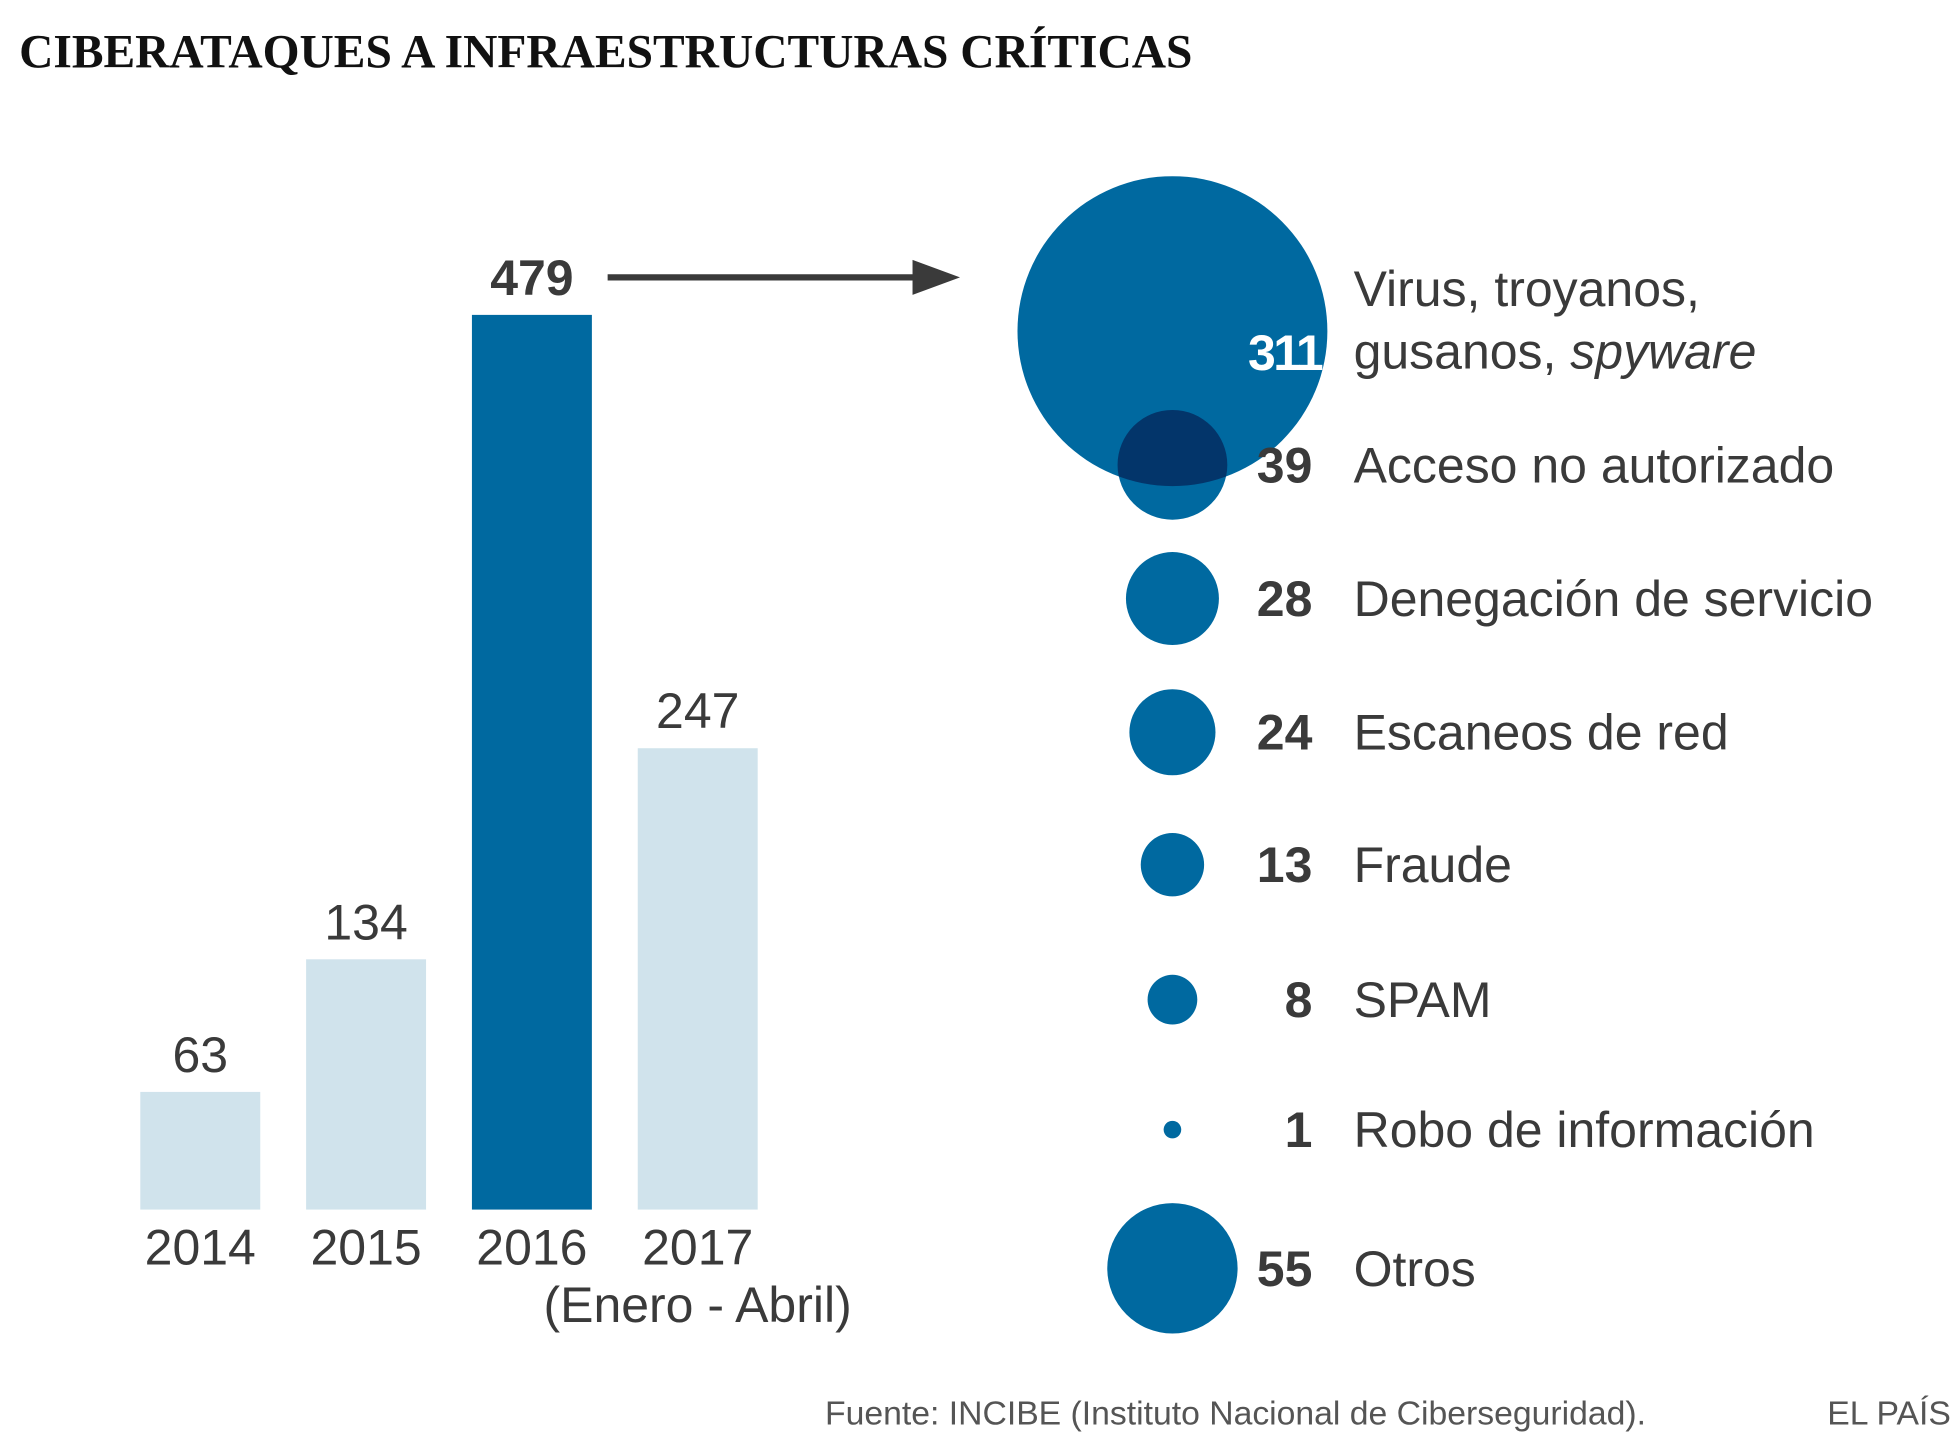 This screenshot has width=1960, height=1442. What do you see at coordinates (1285, 1269) in the screenshot?
I see `bubble-value-label: 55` at bounding box center [1285, 1269].